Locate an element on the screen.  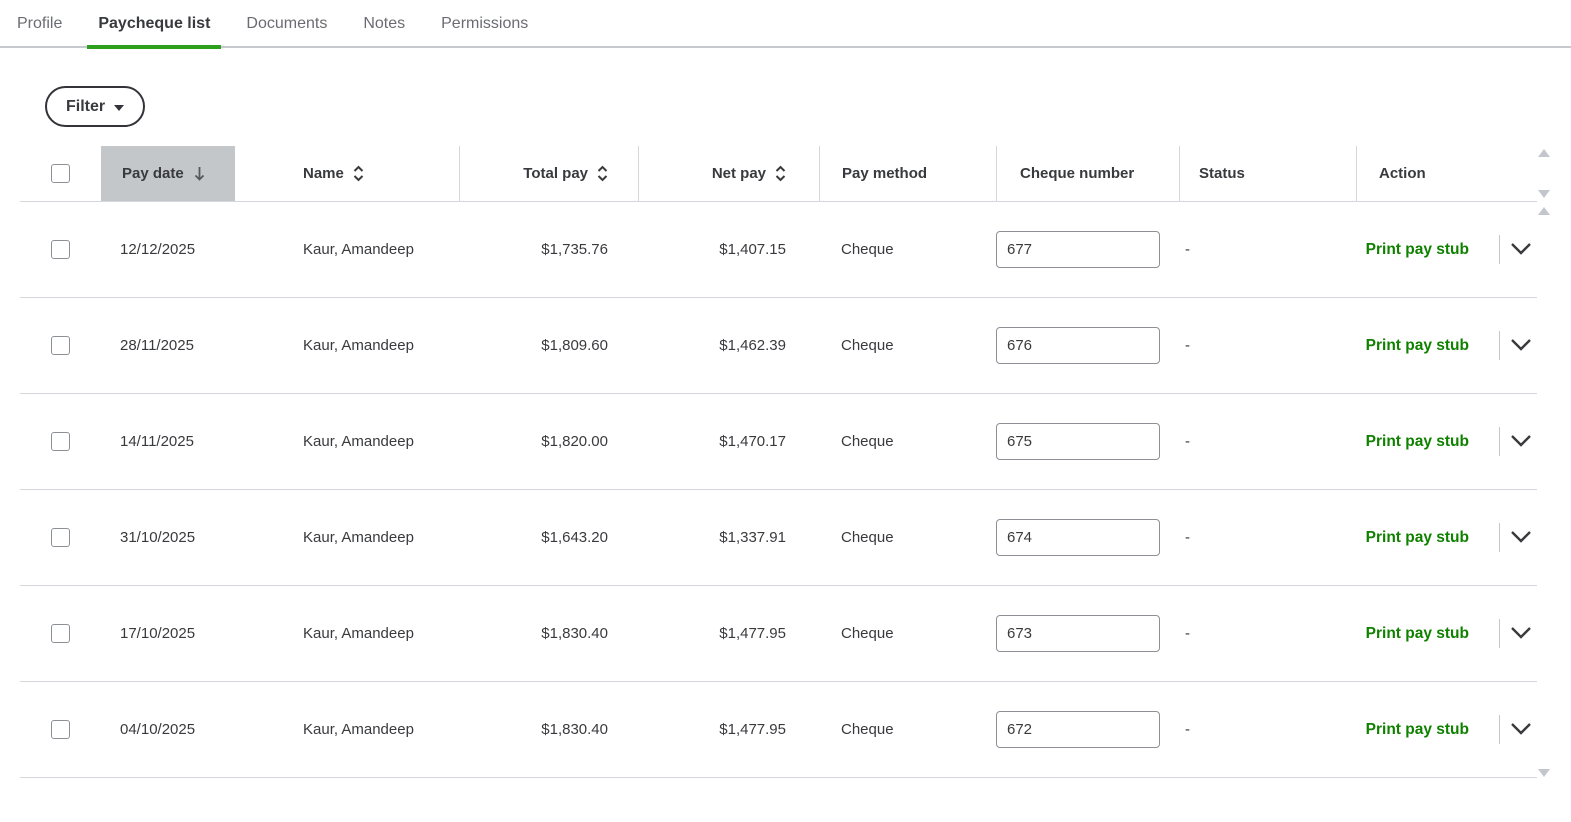
total-pay-cell: $1,830.40 is located at coordinates (548, 729).